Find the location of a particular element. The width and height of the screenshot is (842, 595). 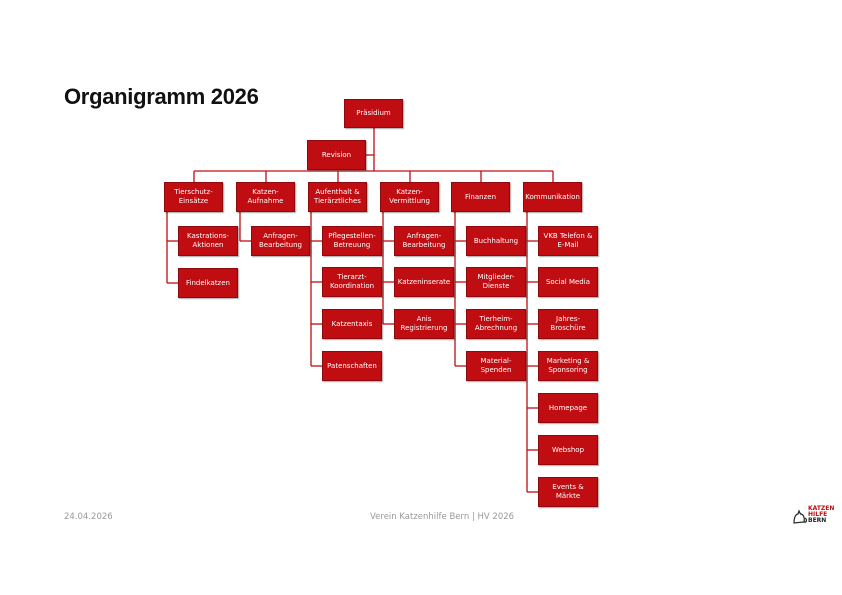

org-box-katzen-vermittlung: Katzen- Vermittlung is located at coordinates (409, 197).